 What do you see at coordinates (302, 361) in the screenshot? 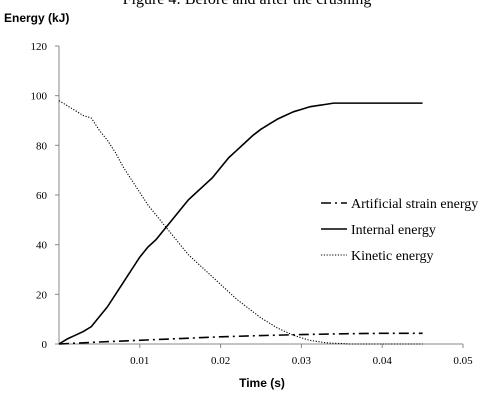
I see `x-tick-label: 0.03` at bounding box center [302, 361].